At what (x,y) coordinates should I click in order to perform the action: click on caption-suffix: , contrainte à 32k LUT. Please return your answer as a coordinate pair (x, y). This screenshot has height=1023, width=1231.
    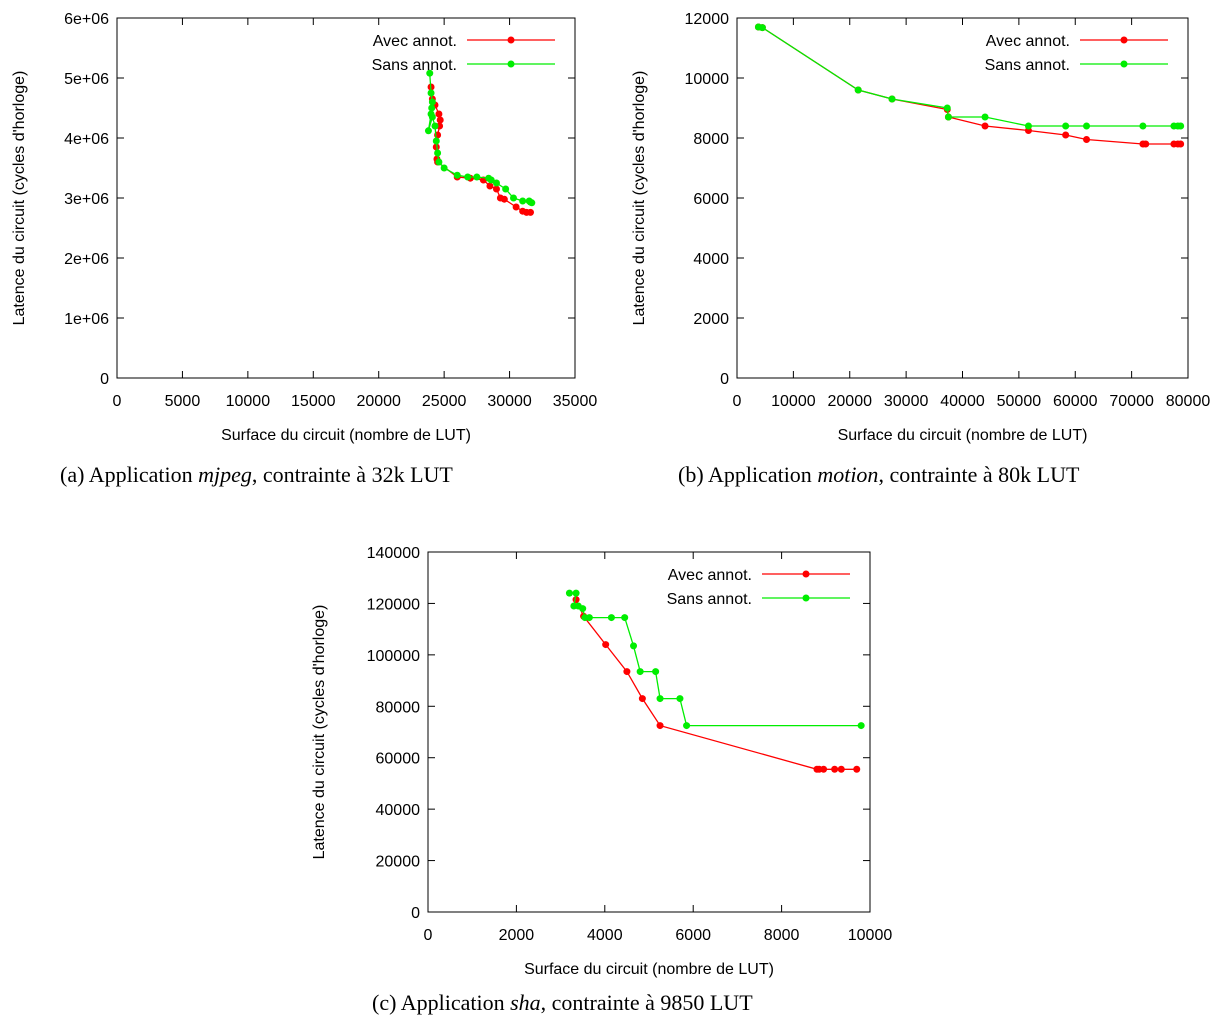
    Looking at the image, I should click on (352, 474).